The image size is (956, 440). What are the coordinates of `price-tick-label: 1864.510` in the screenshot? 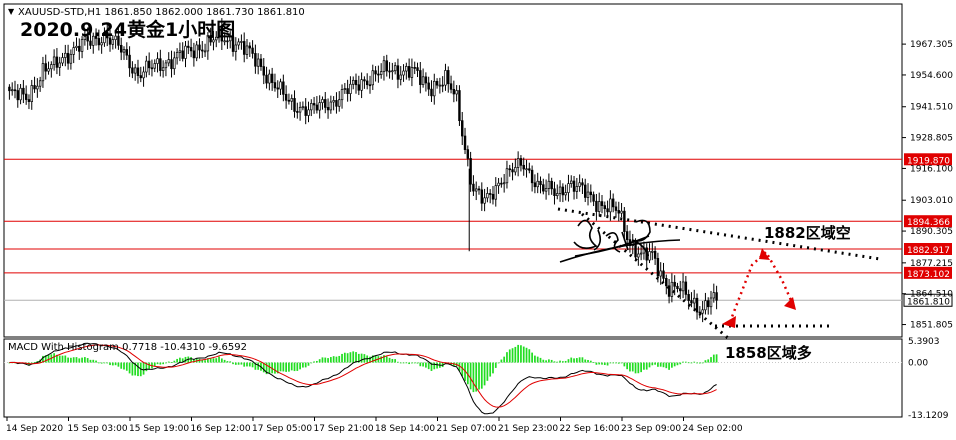 It's located at (931, 295).